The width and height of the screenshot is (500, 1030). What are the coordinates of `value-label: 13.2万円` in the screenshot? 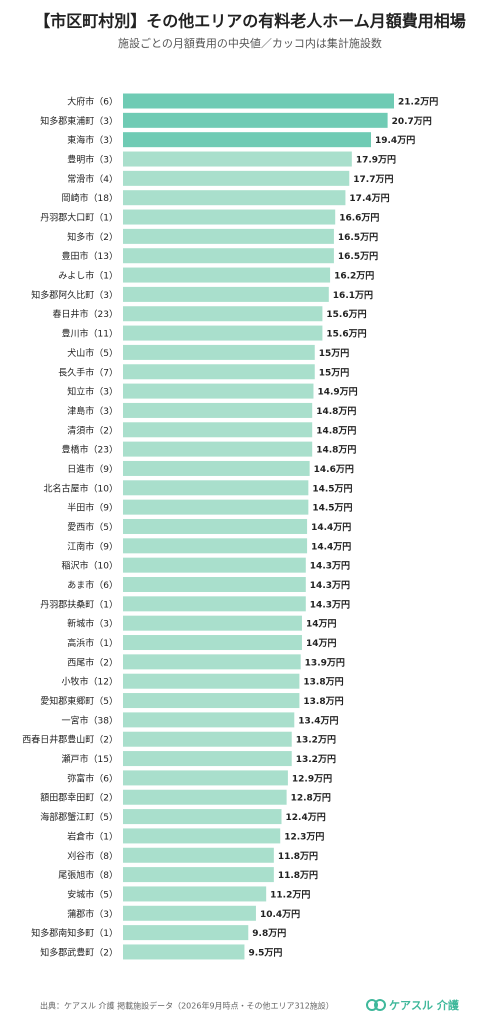 It's located at (316, 740).